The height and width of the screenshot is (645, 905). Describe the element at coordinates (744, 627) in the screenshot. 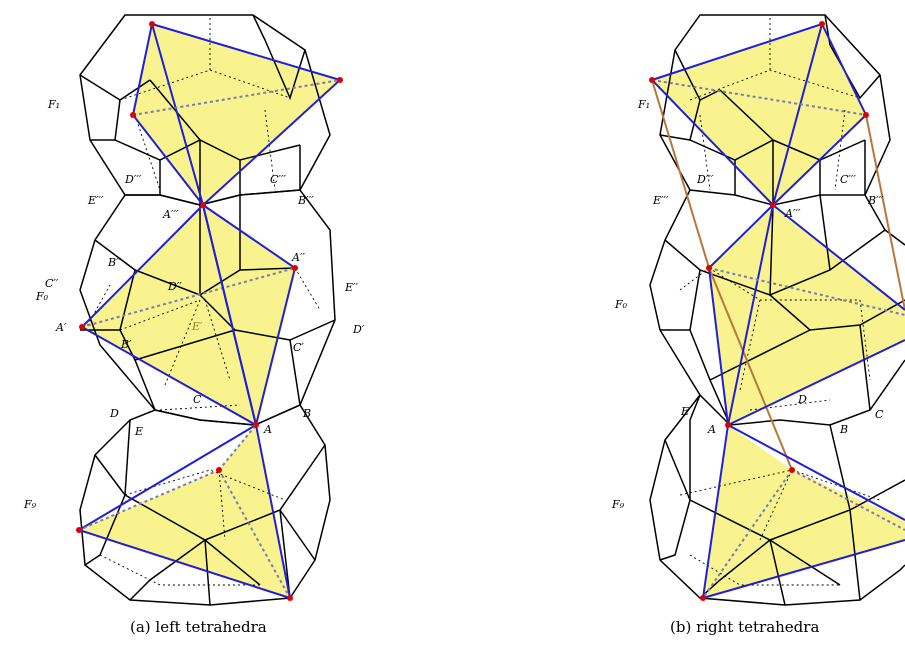

I see `caption-right: (b) right tetrahedra` at that location.